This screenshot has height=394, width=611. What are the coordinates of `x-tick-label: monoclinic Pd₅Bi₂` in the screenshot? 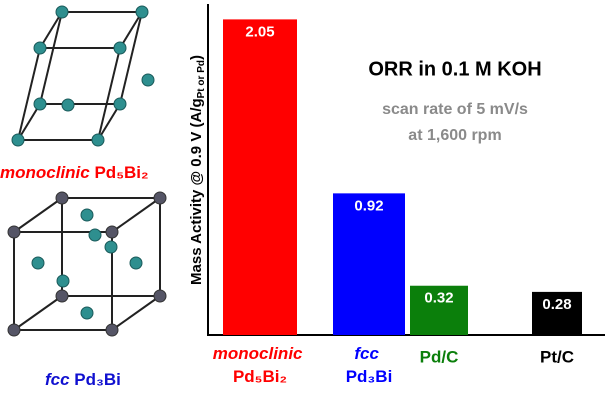 It's located at (260, 365).